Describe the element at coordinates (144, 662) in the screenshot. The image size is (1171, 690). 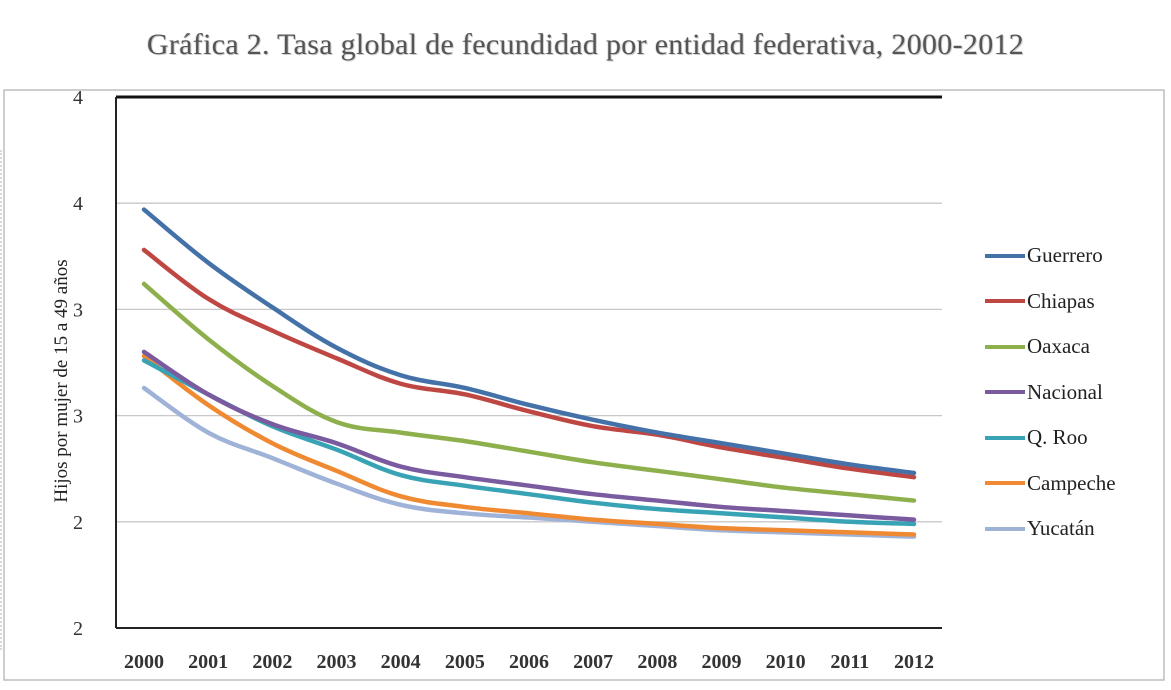
I see `x-tick-label: 2000` at that location.